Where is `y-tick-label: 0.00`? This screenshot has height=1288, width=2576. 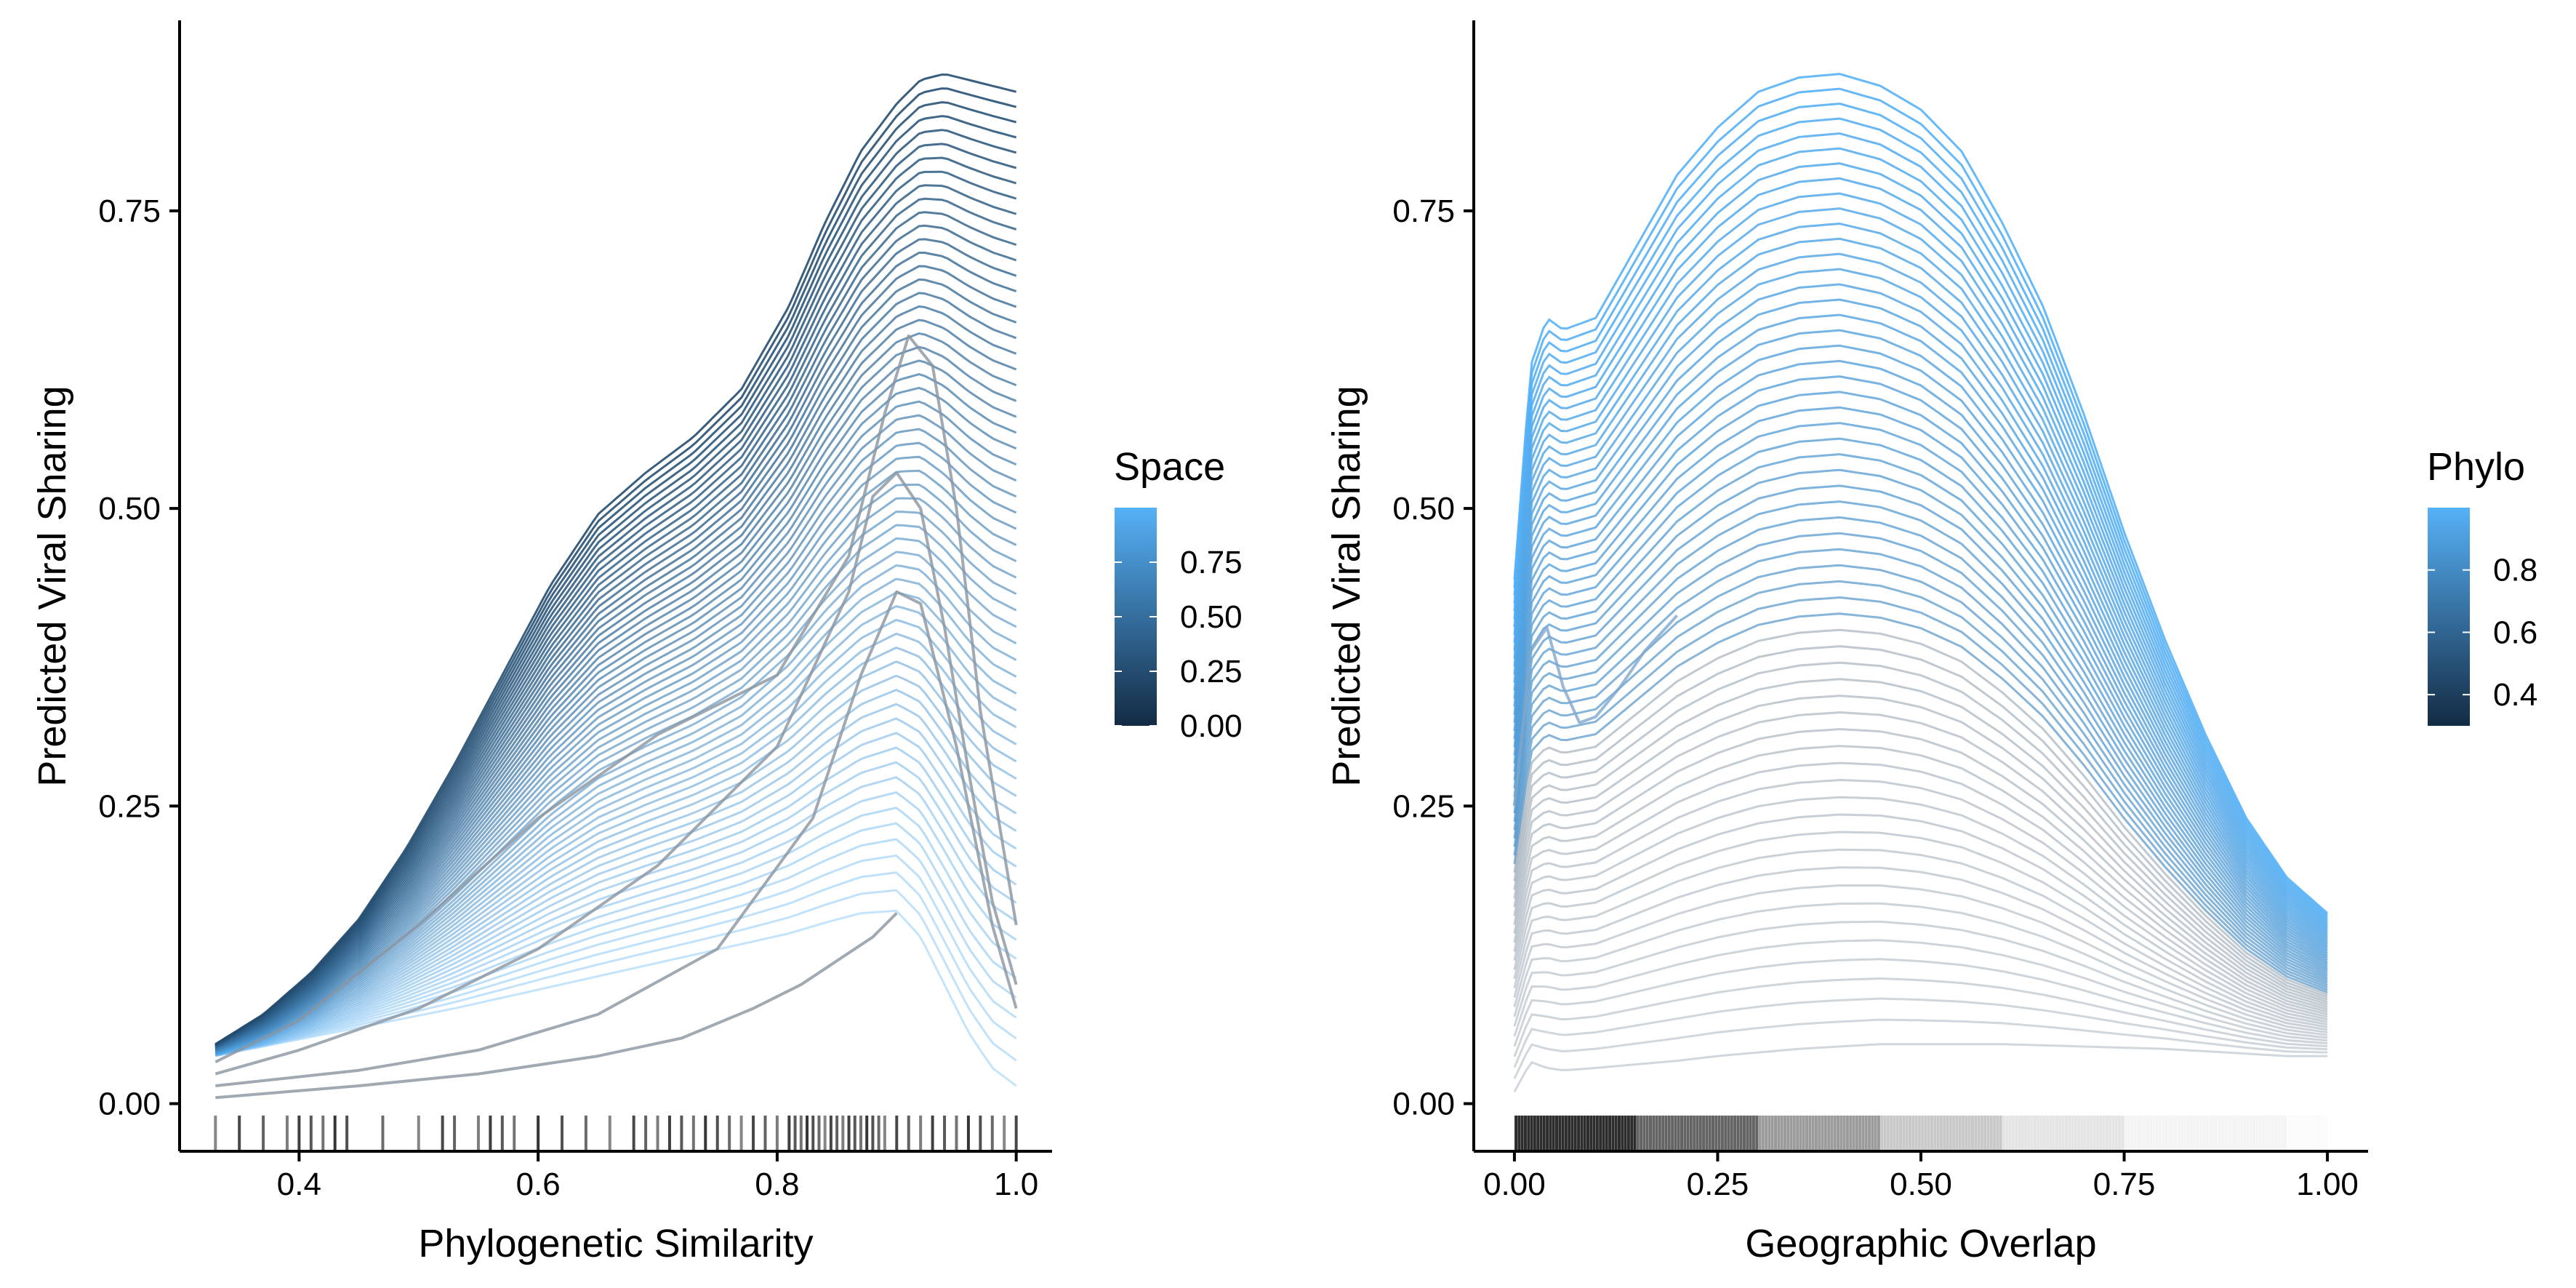 y-tick-label: 0.00 is located at coordinates (1424, 1104).